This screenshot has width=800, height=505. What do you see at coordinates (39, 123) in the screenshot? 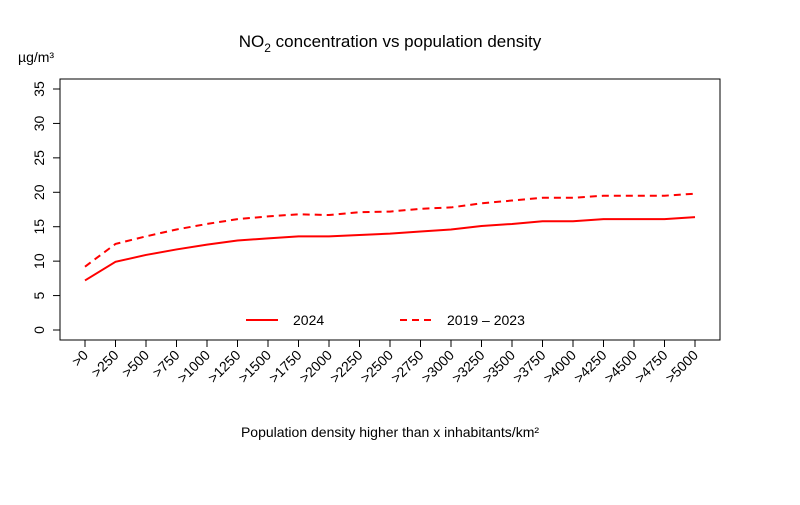
I see `y-tick-label: 30` at bounding box center [39, 123].